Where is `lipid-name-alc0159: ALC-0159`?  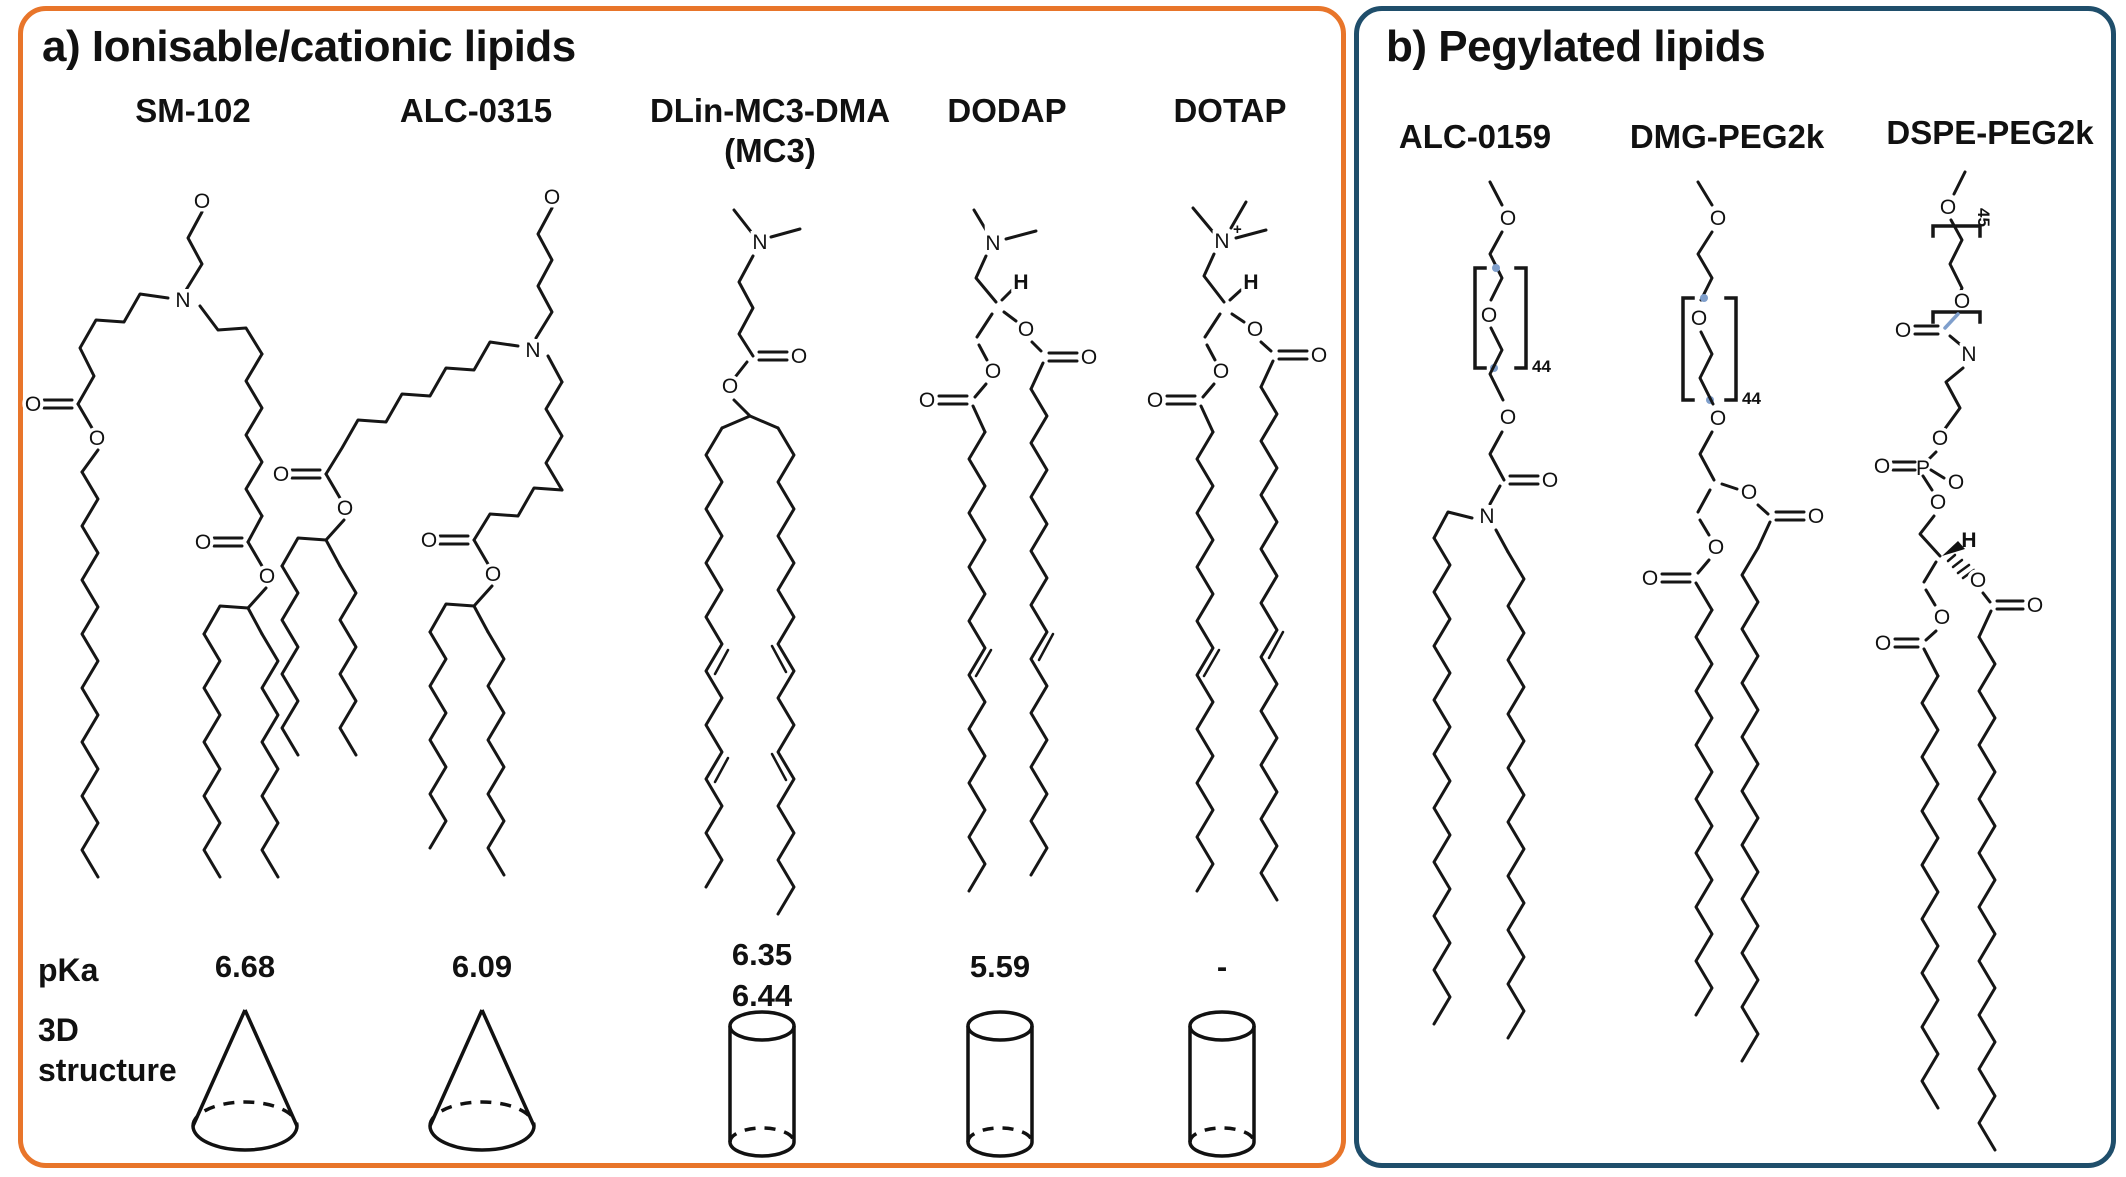
lipid-name-alc0159: ALC-0159 is located at coordinates (1475, 136).